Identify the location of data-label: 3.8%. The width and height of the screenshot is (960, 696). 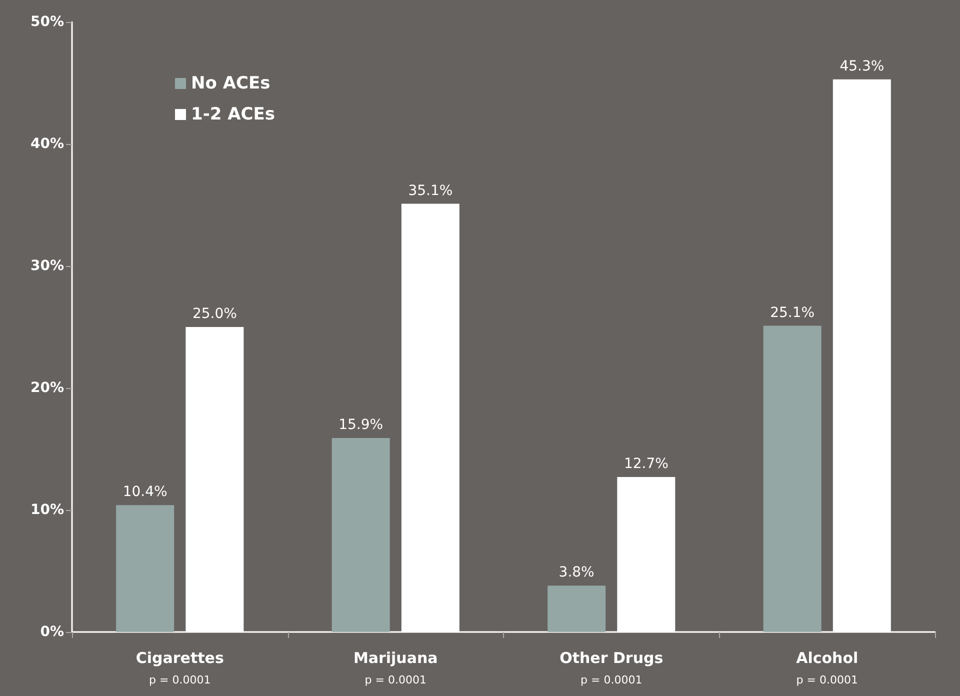
(576, 572).